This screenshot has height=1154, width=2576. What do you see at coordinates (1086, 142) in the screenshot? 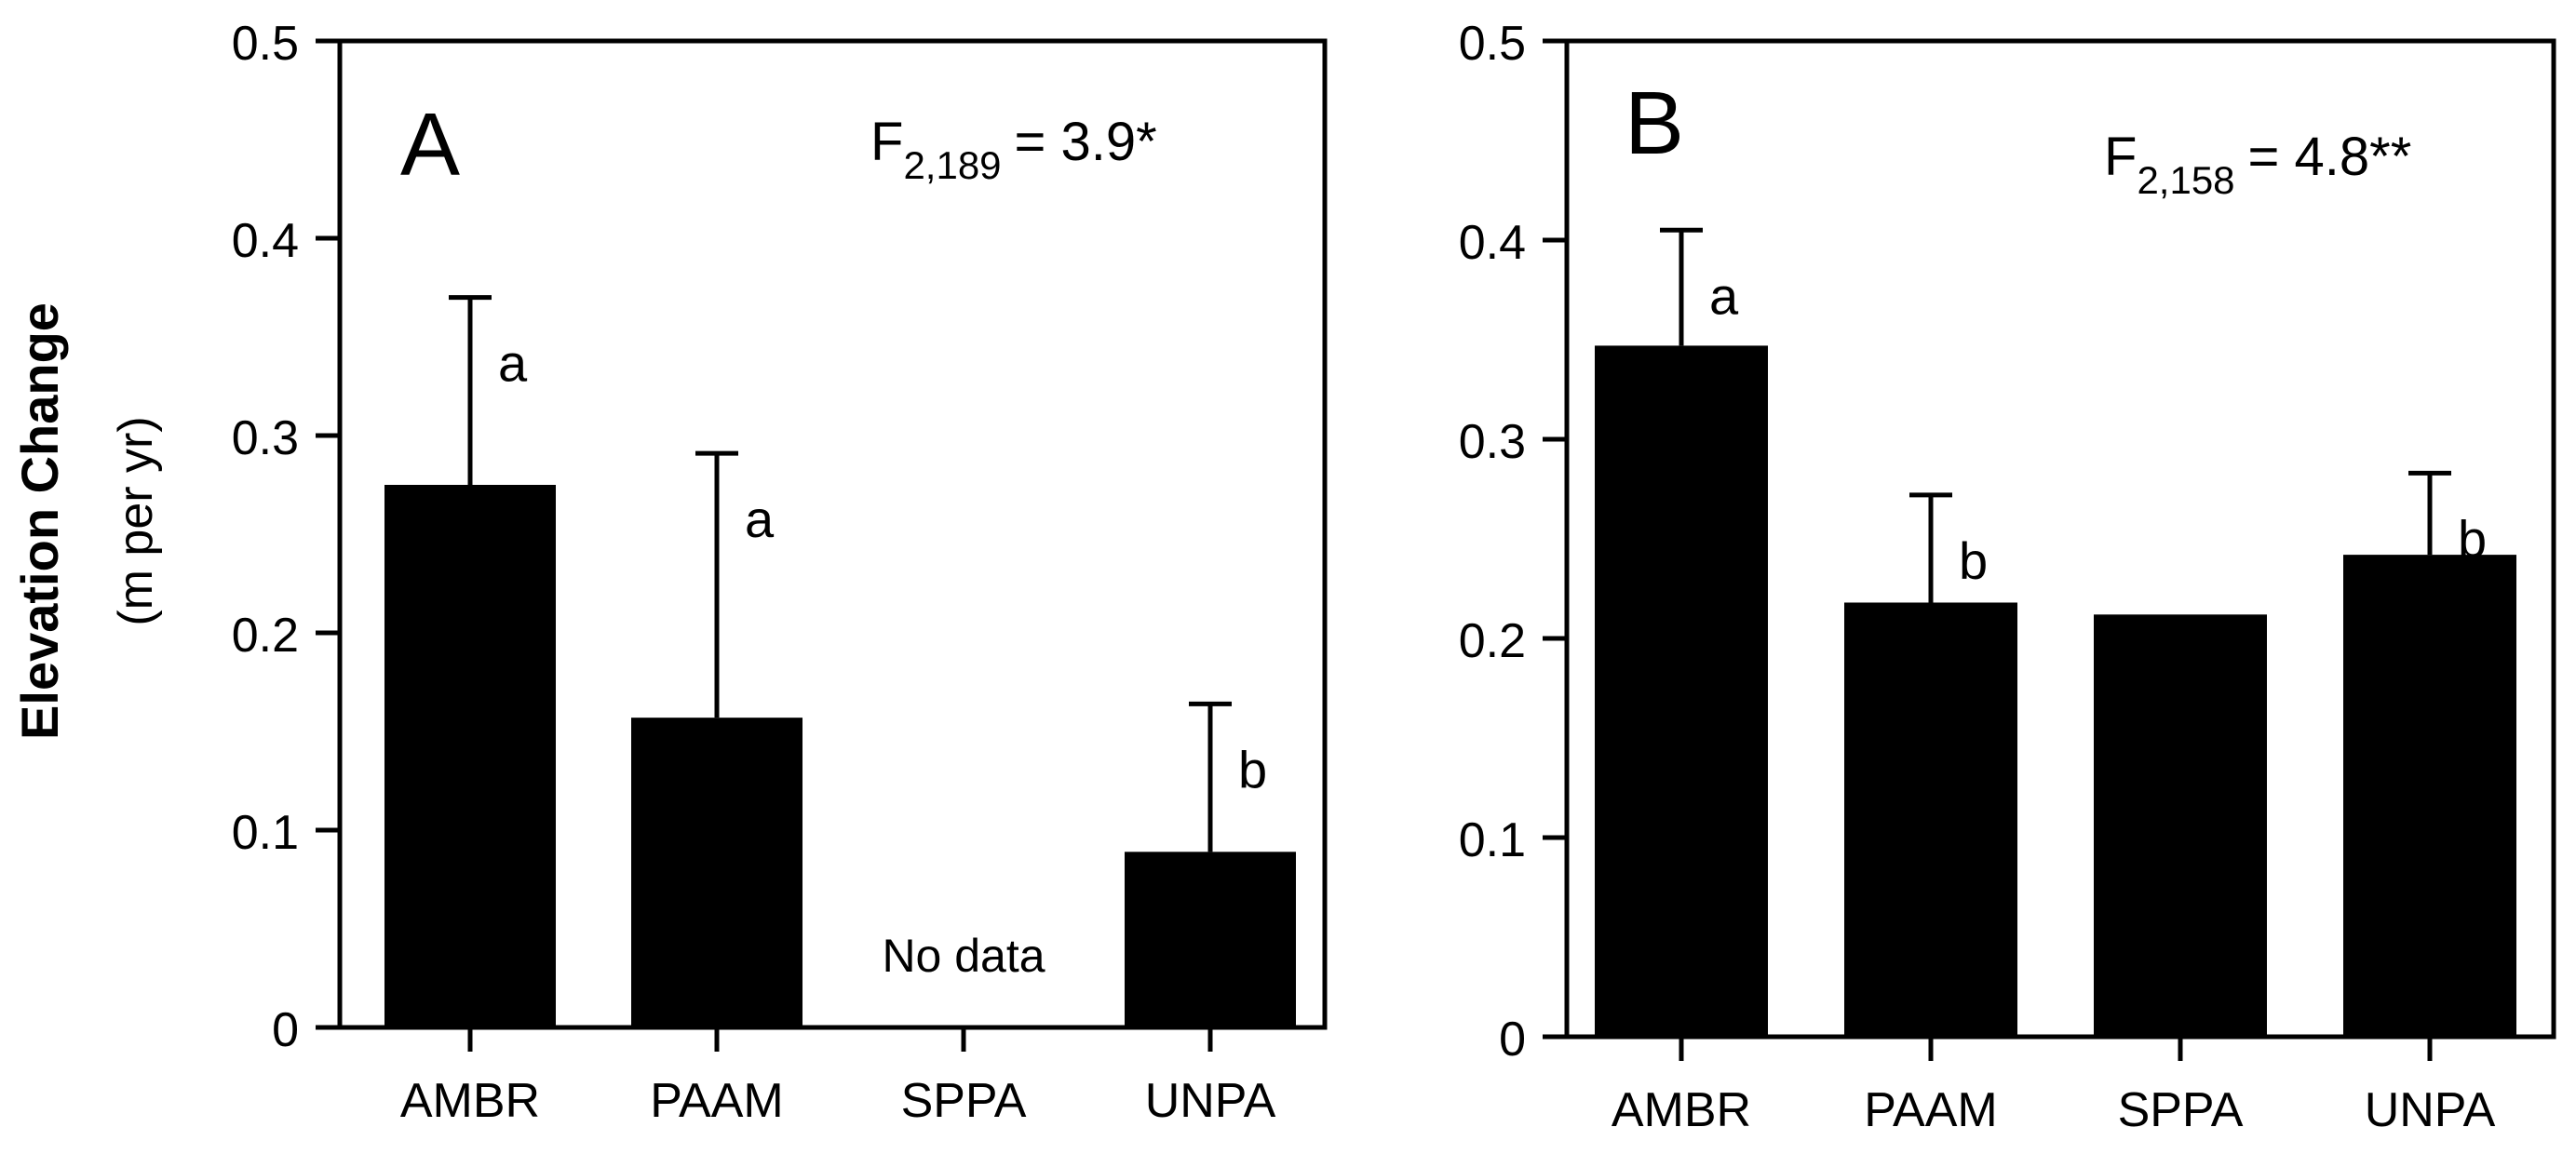
I see `f-statistic-value: = 3.9*` at bounding box center [1086, 142].